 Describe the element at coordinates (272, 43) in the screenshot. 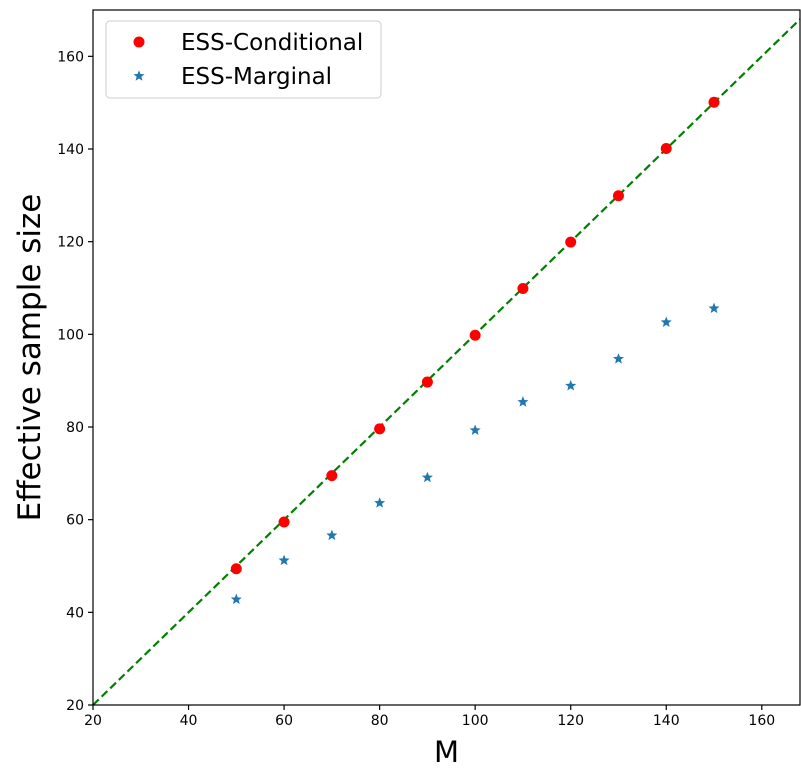

I see `legend-label: ESS-Conditional` at that location.